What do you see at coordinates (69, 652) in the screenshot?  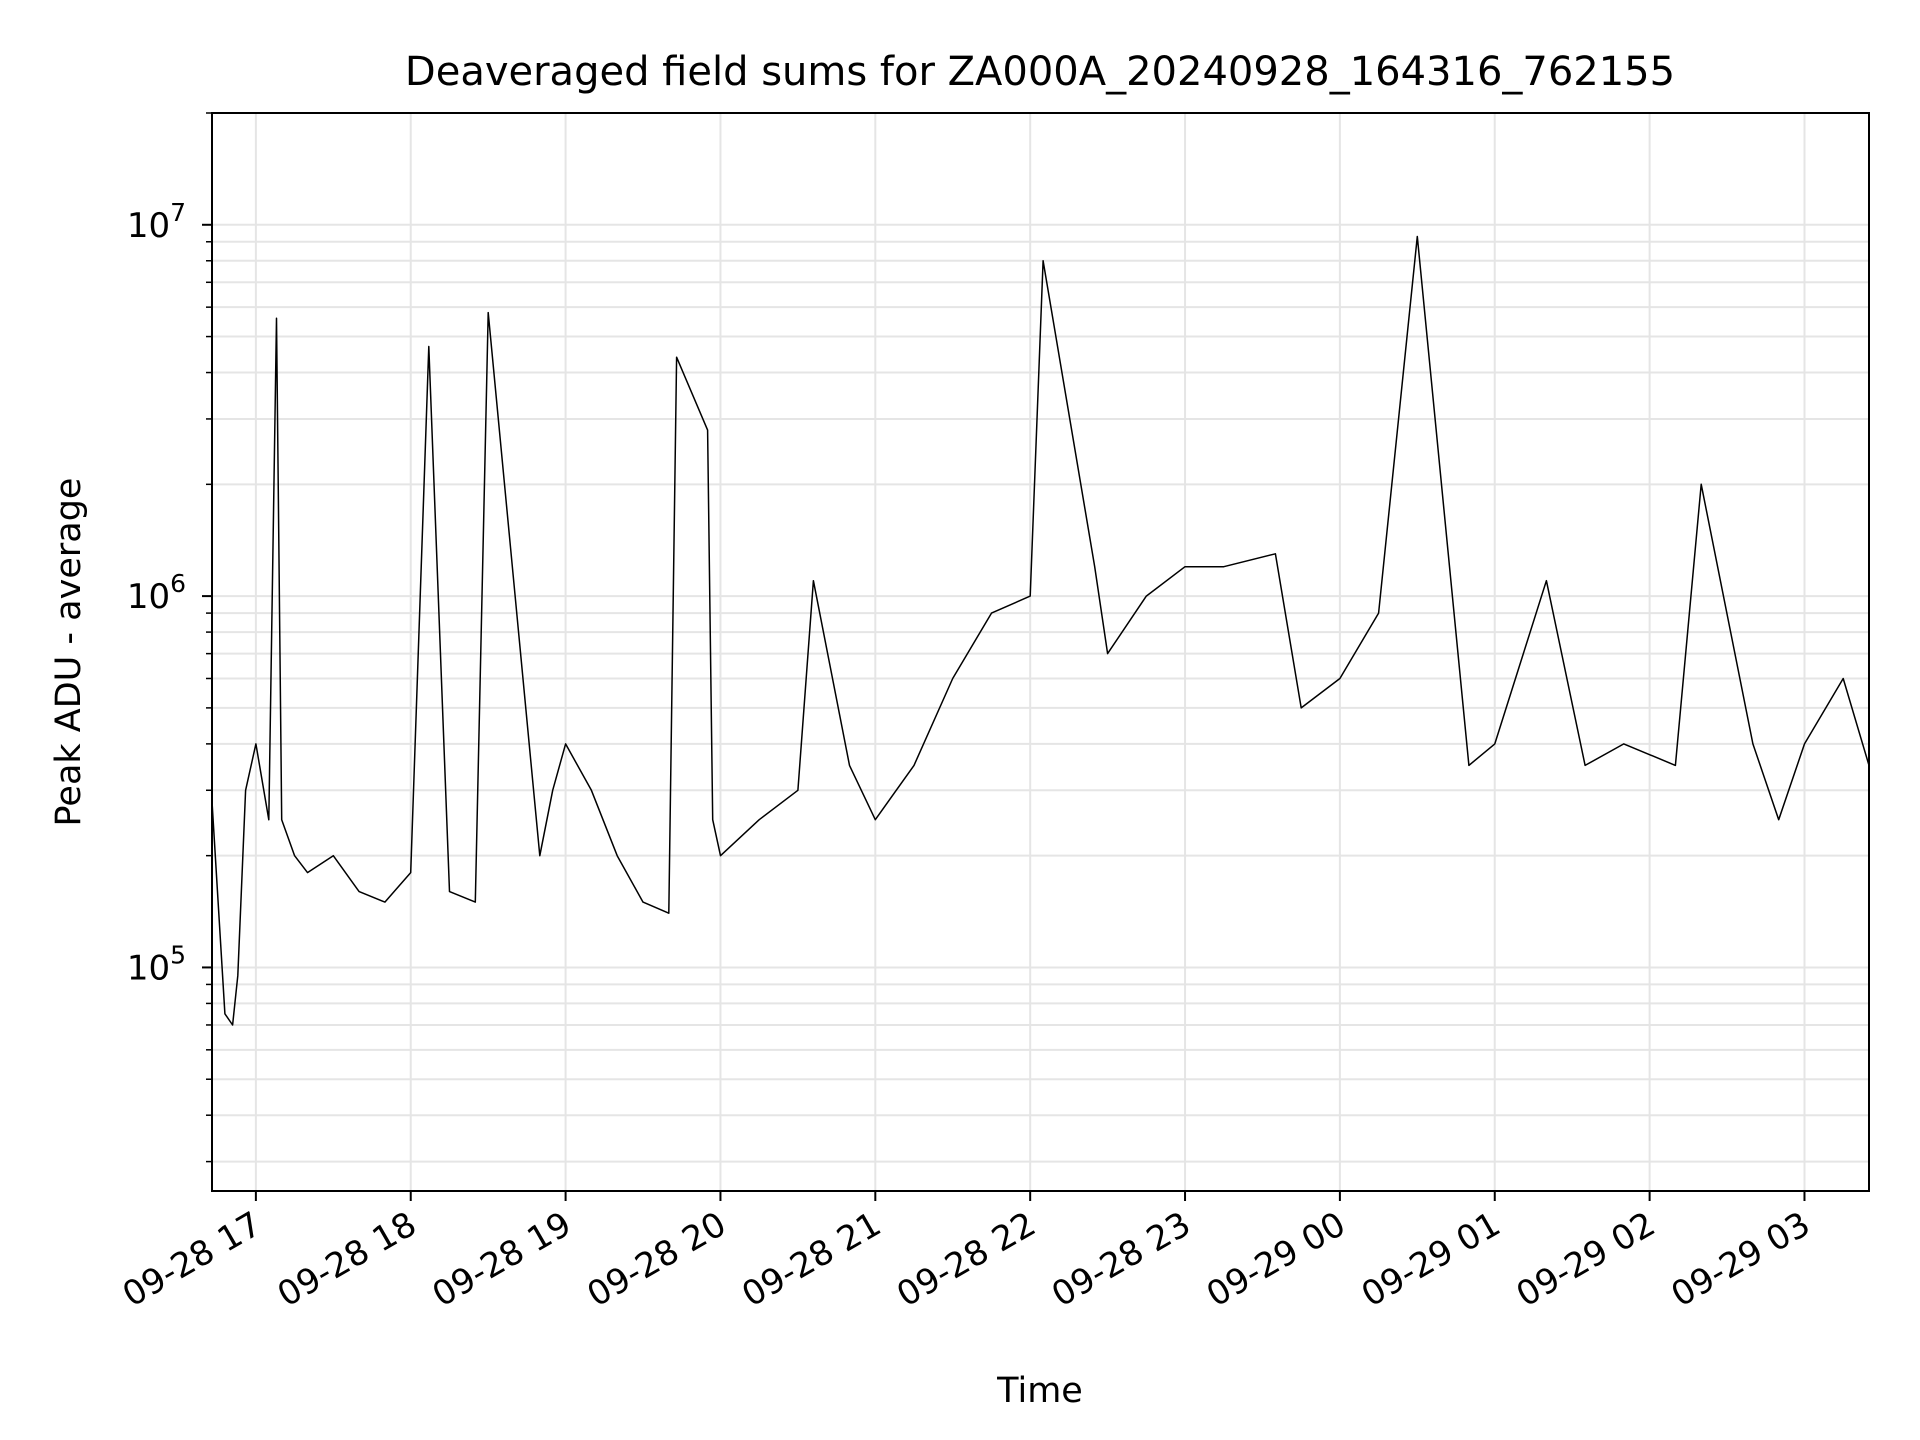 I see `y-axis-label: Peak ADU - average` at bounding box center [69, 652].